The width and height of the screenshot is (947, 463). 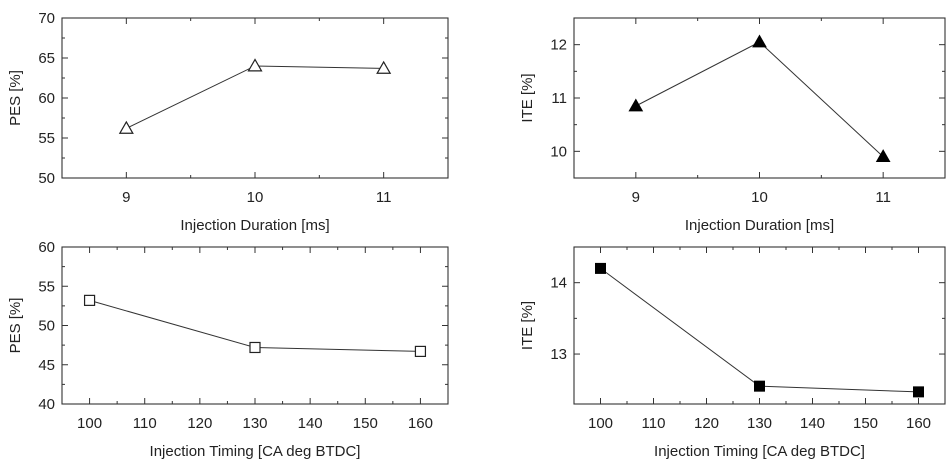 What do you see at coordinates (46, 58) in the screenshot?
I see `y-tick-label: 65` at bounding box center [46, 58].